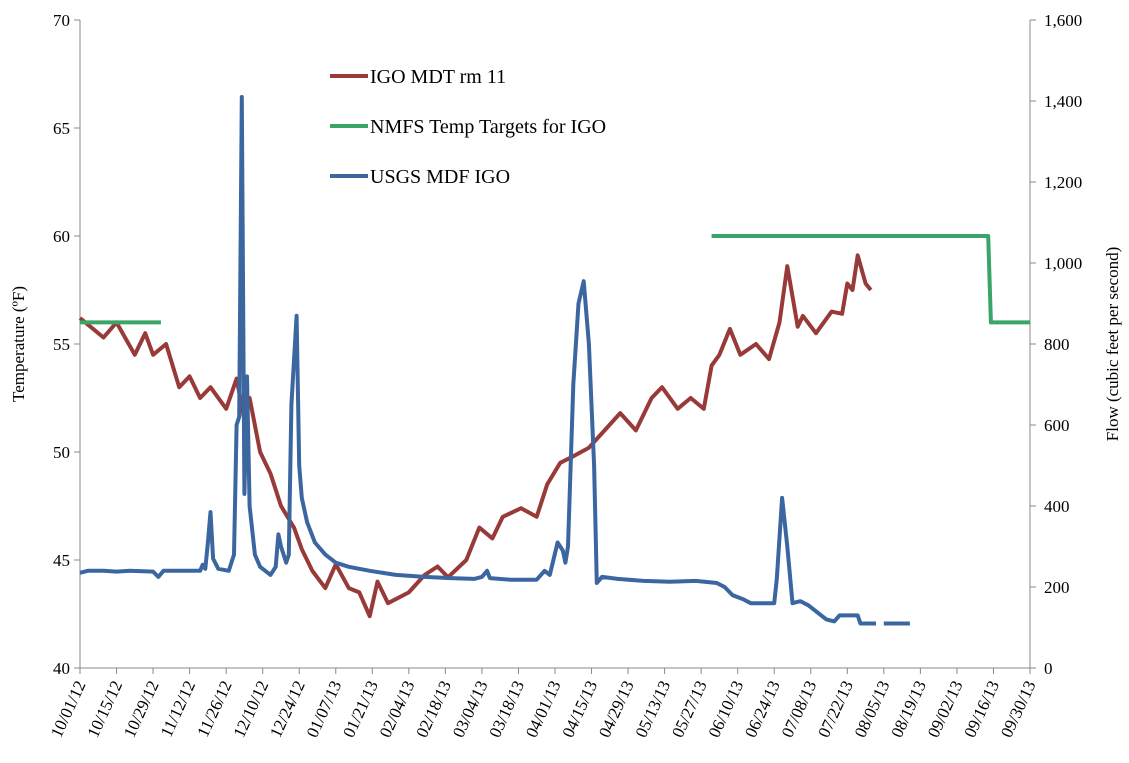  What do you see at coordinates (18, 344) in the screenshot?
I see `y-axis-label: Temperature (ºF)` at bounding box center [18, 344].